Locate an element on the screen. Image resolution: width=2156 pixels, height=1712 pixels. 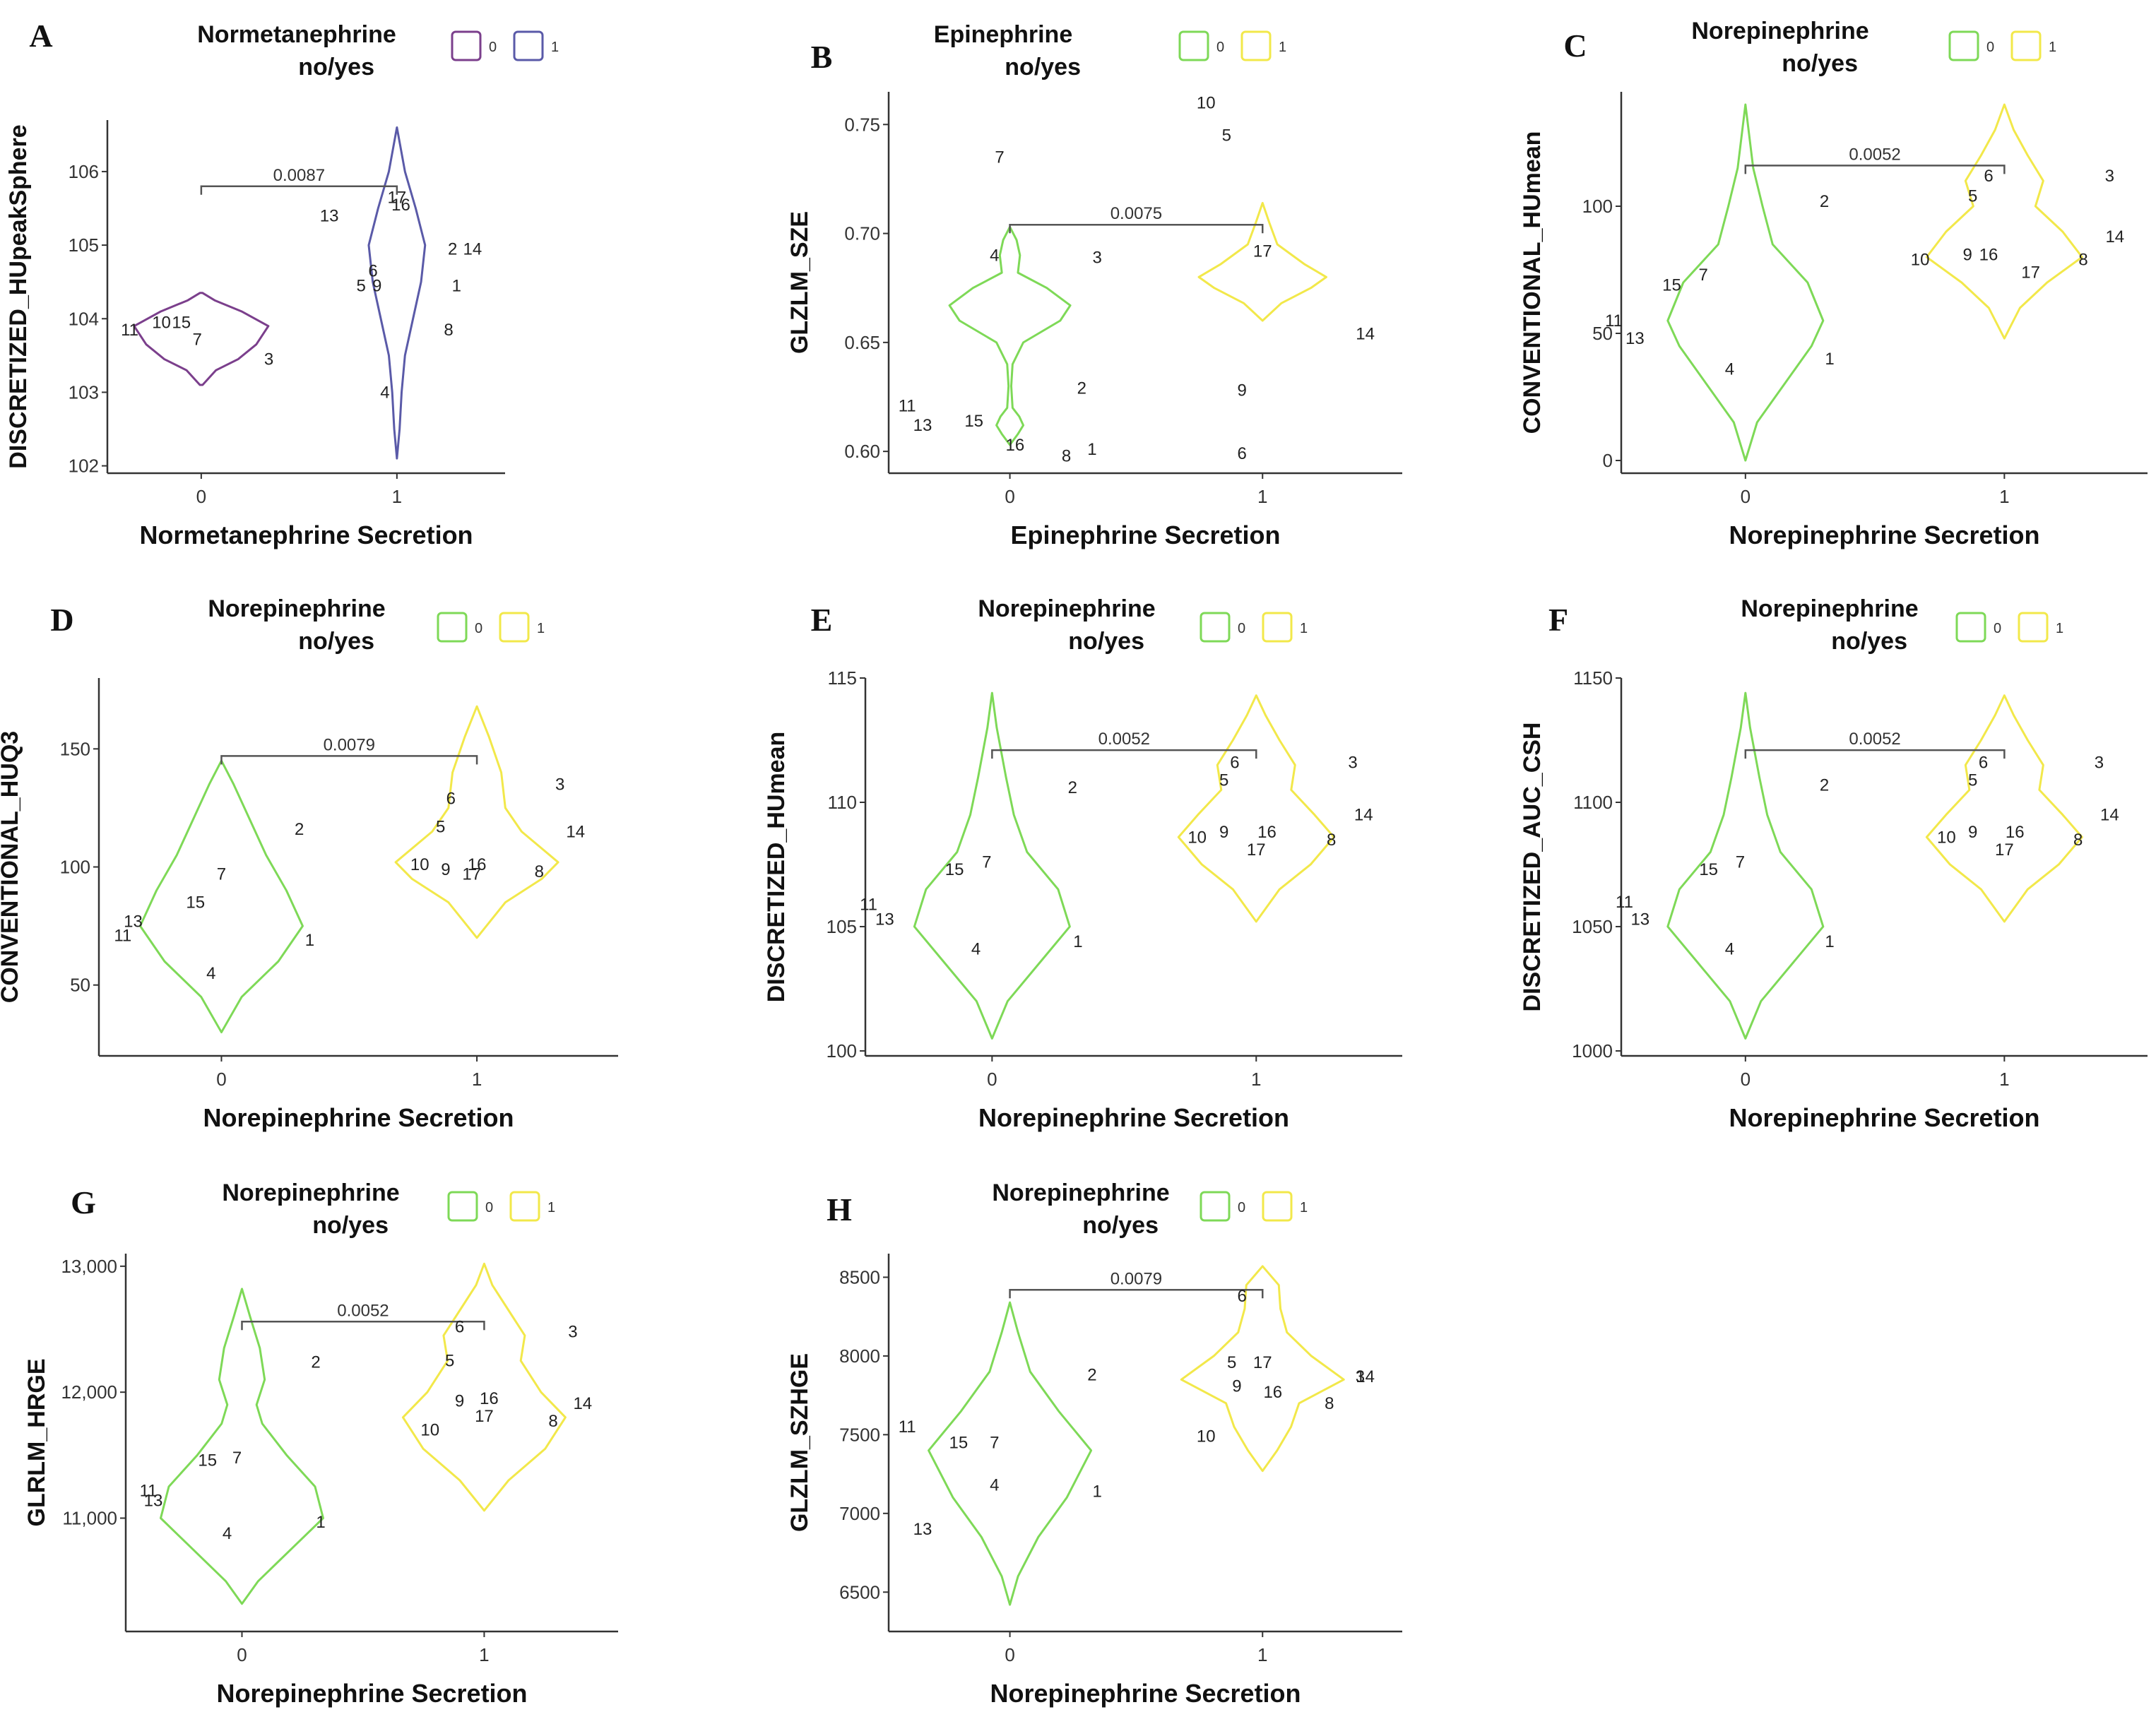
y-tick-label: 13,000 is located at coordinates (89, 1266).